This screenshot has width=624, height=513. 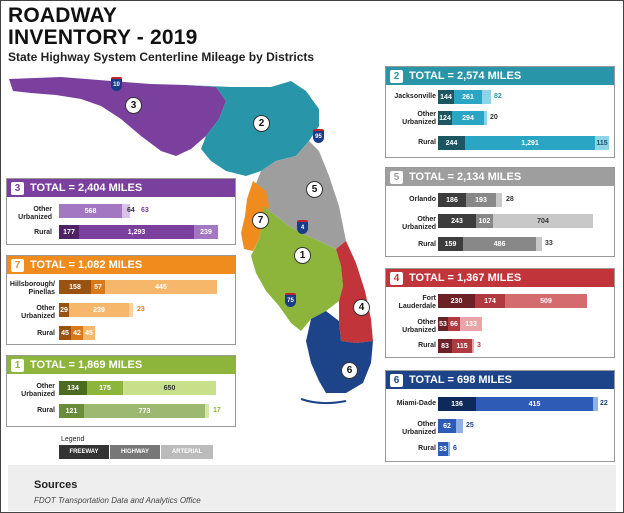 I want to click on title-line-2: INVENTORY - 2019, so click(x=103, y=37).